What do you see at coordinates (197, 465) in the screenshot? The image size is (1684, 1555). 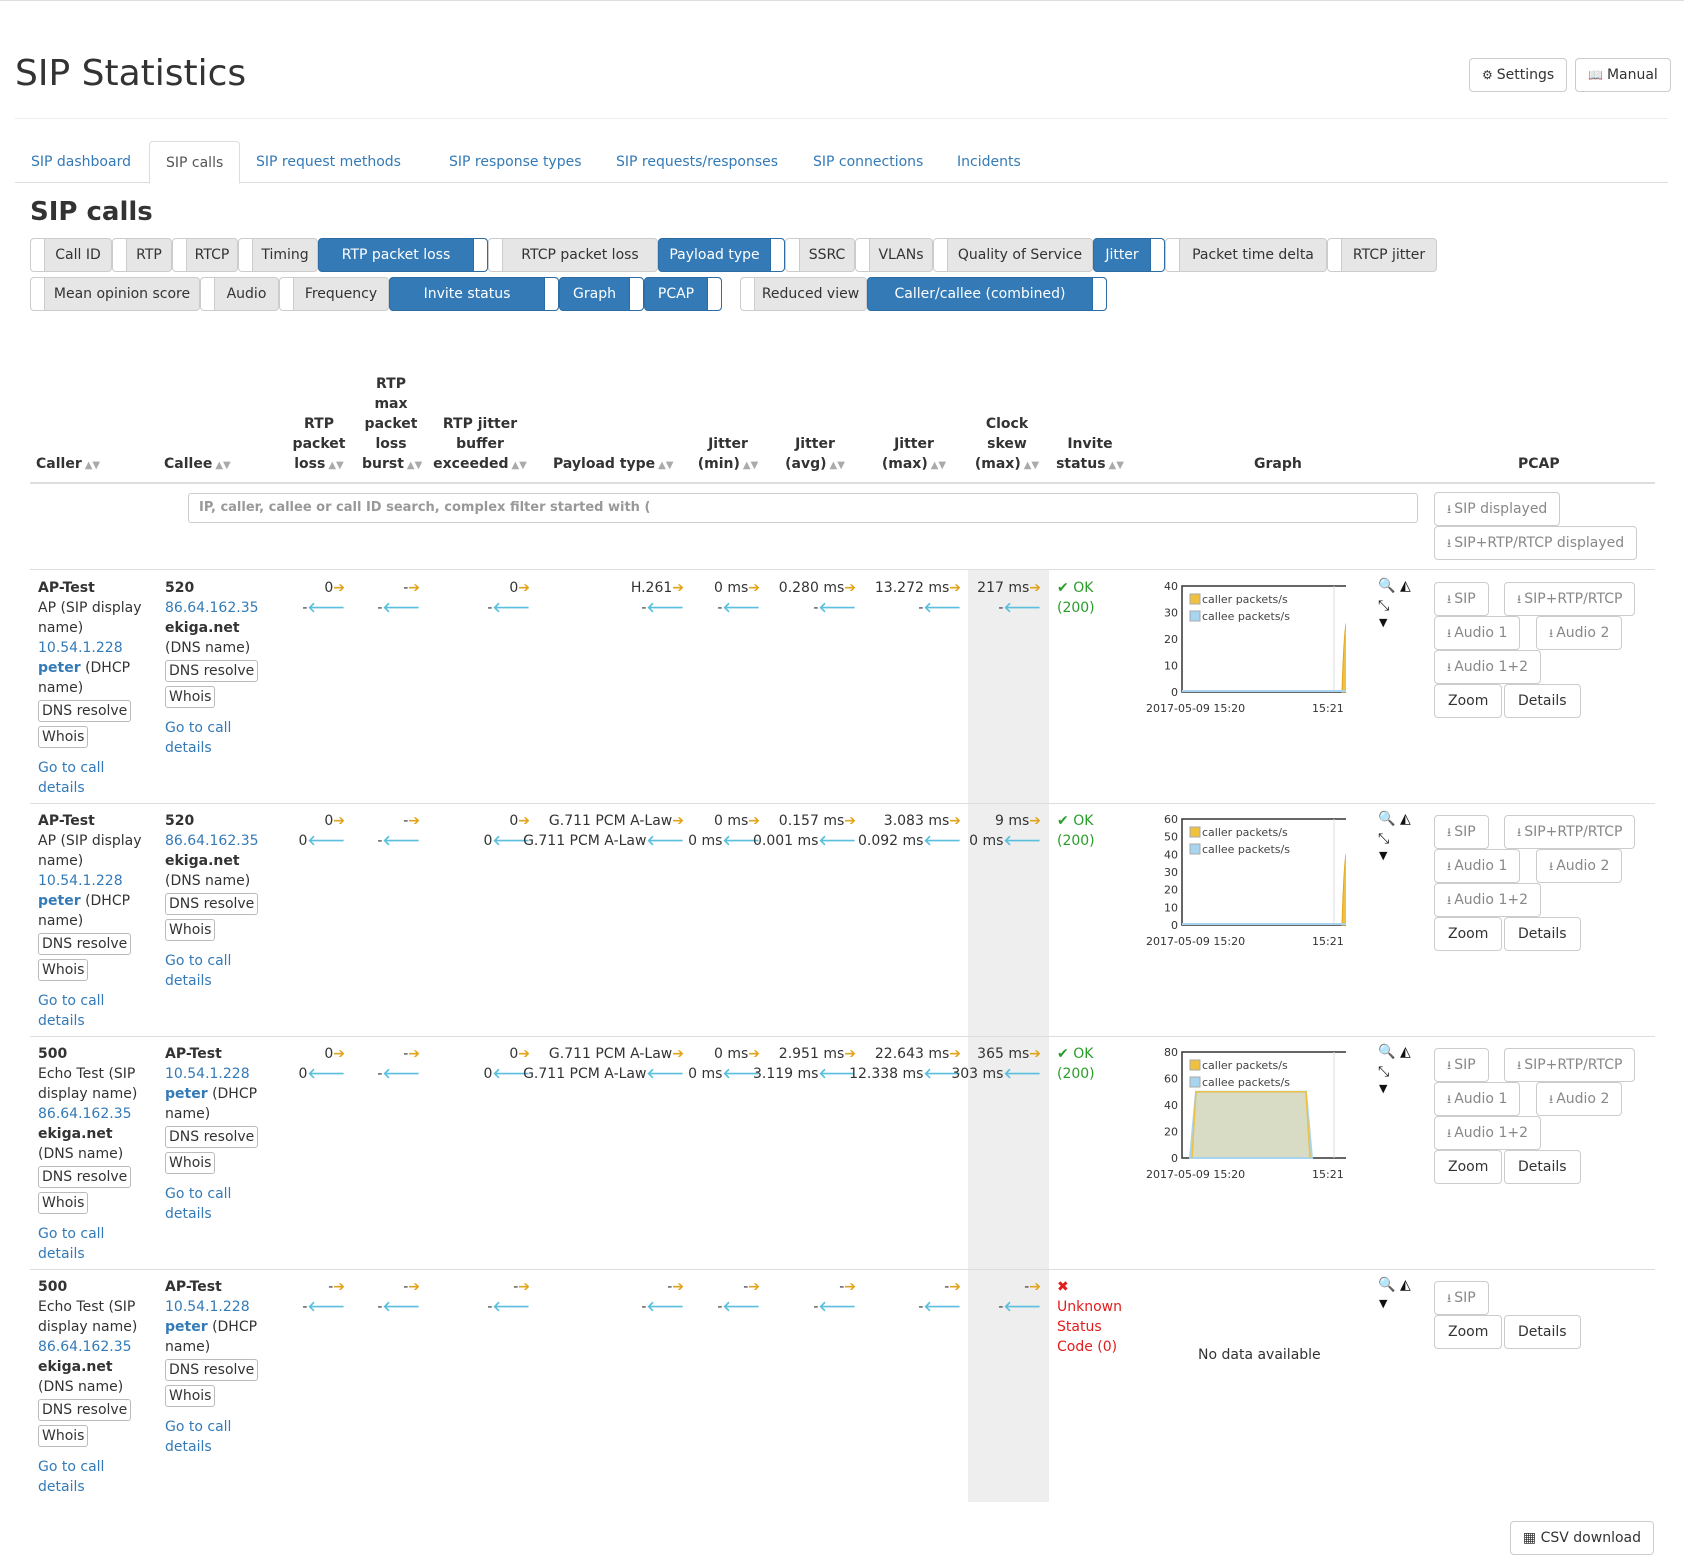 I see `col-callee: Callee ▲▼` at bounding box center [197, 465].